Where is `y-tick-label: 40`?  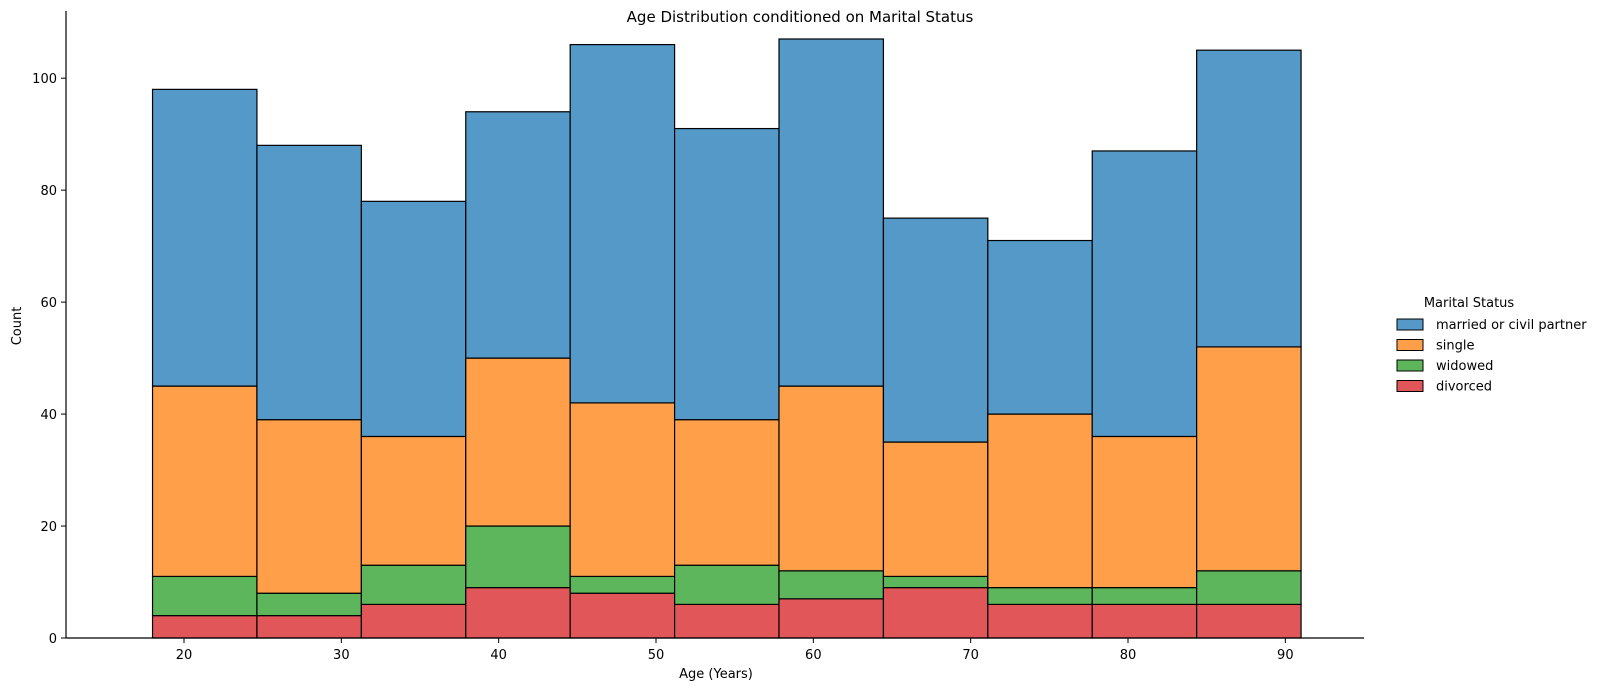 y-tick-label: 40 is located at coordinates (48, 415).